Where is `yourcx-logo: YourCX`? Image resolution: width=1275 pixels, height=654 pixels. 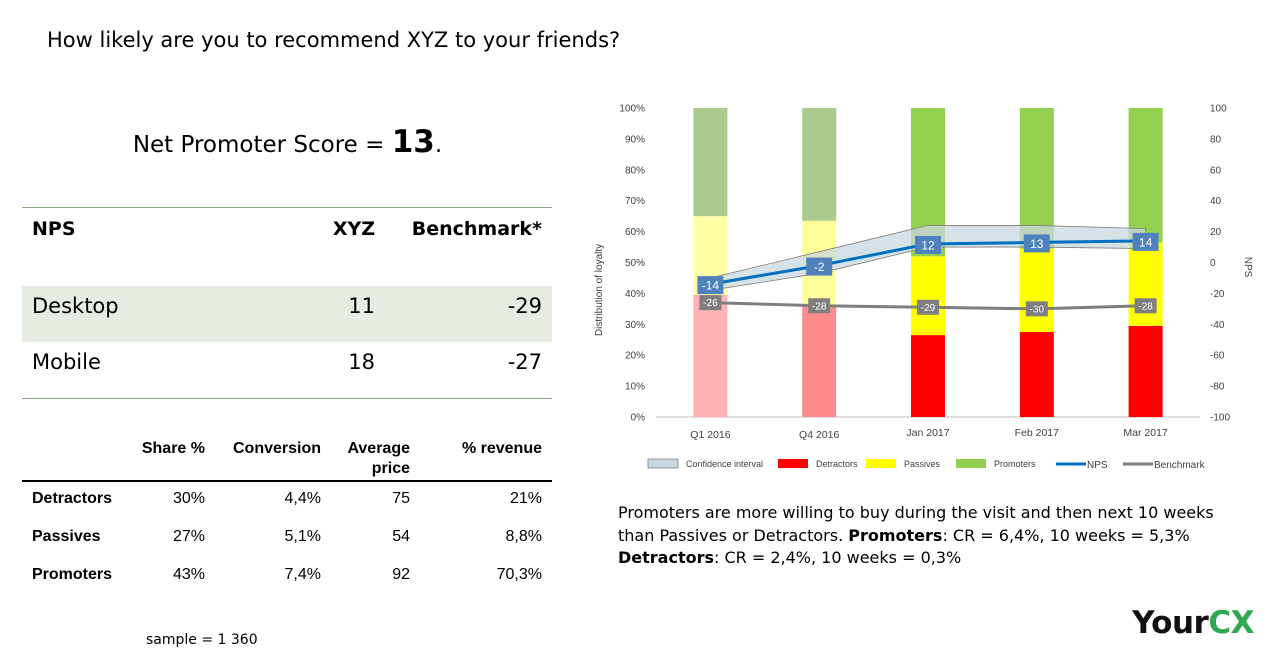 yourcx-logo: YourCX is located at coordinates (1193, 623).